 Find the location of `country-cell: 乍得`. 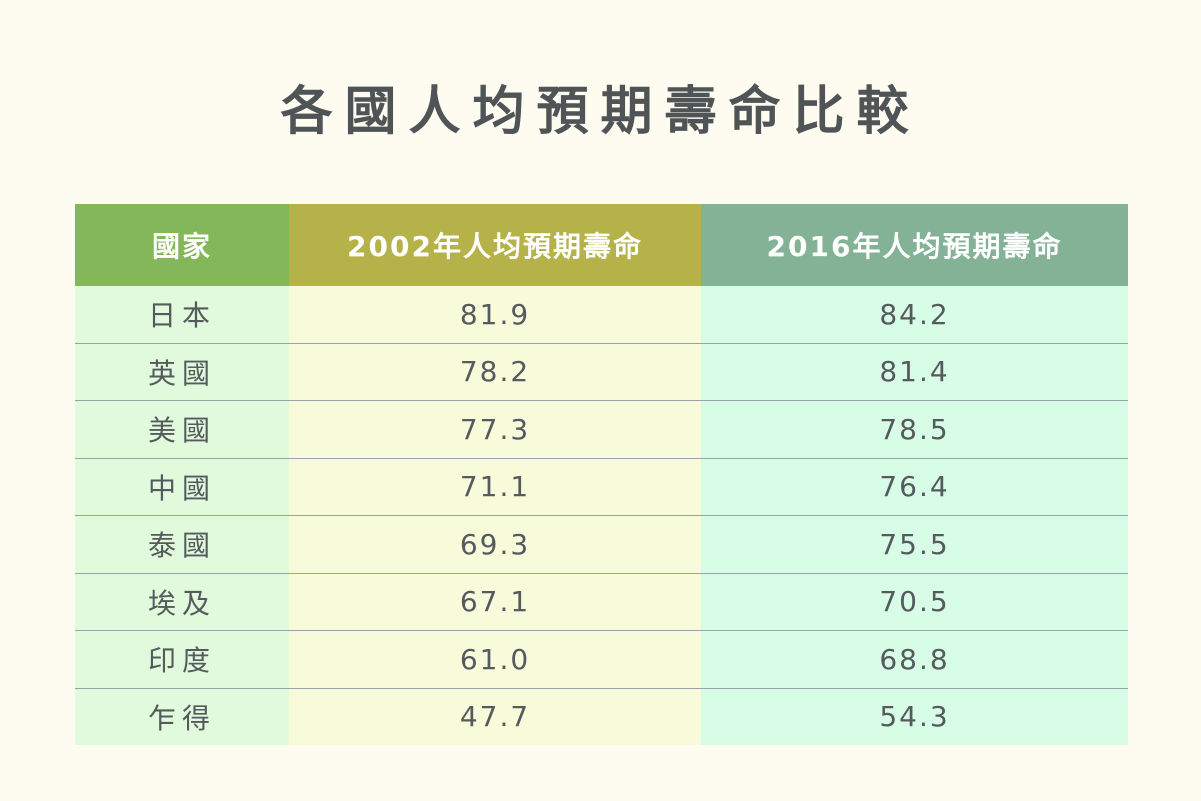

country-cell: 乍得 is located at coordinates (182, 716).